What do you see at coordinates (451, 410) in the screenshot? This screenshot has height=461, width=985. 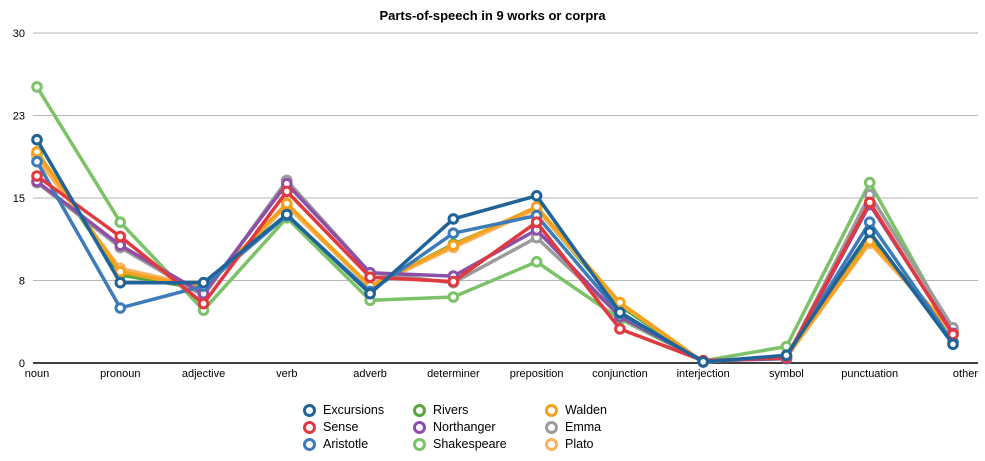 I see `legend-label: Rivers` at bounding box center [451, 410].